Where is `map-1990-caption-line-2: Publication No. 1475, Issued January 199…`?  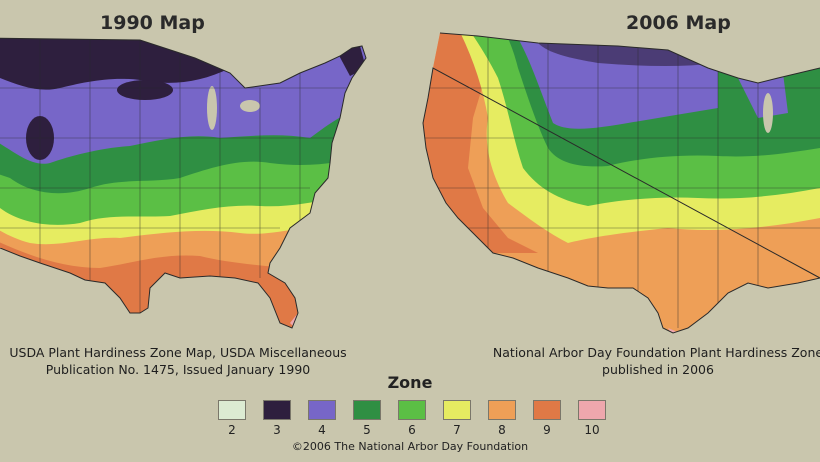 map-1990-caption-line-2: Publication No. 1475, Issued January 199… is located at coordinates (178, 369).